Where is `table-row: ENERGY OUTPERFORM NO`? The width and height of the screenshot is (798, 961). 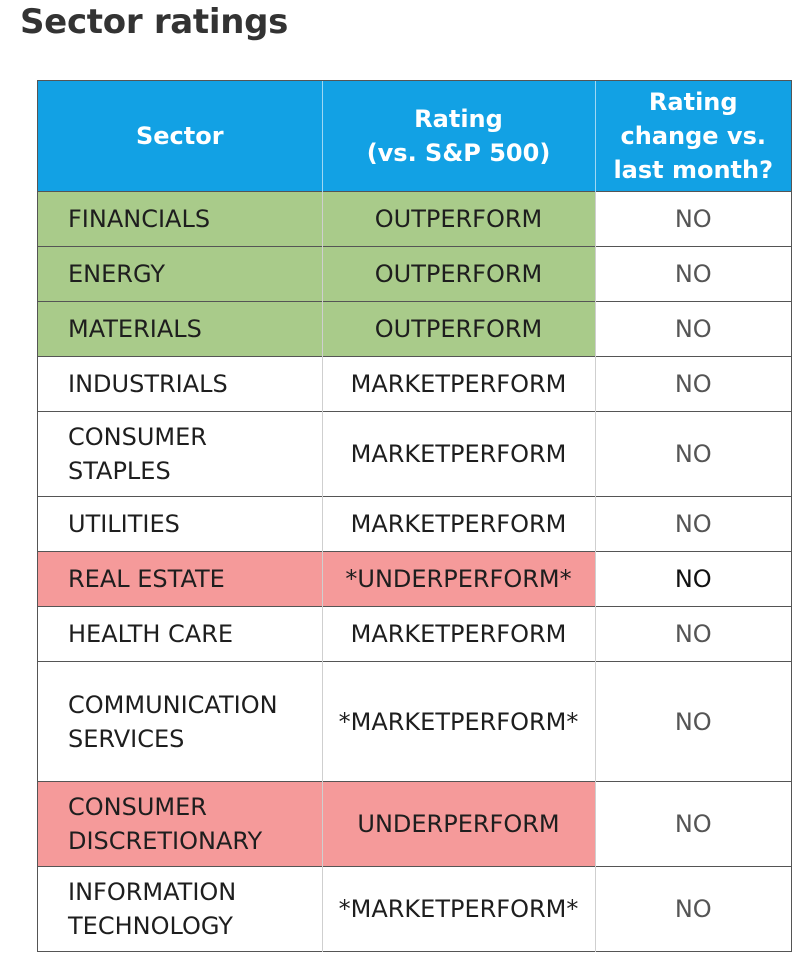 table-row: ENERGY OUTPERFORM NO is located at coordinates (414, 274).